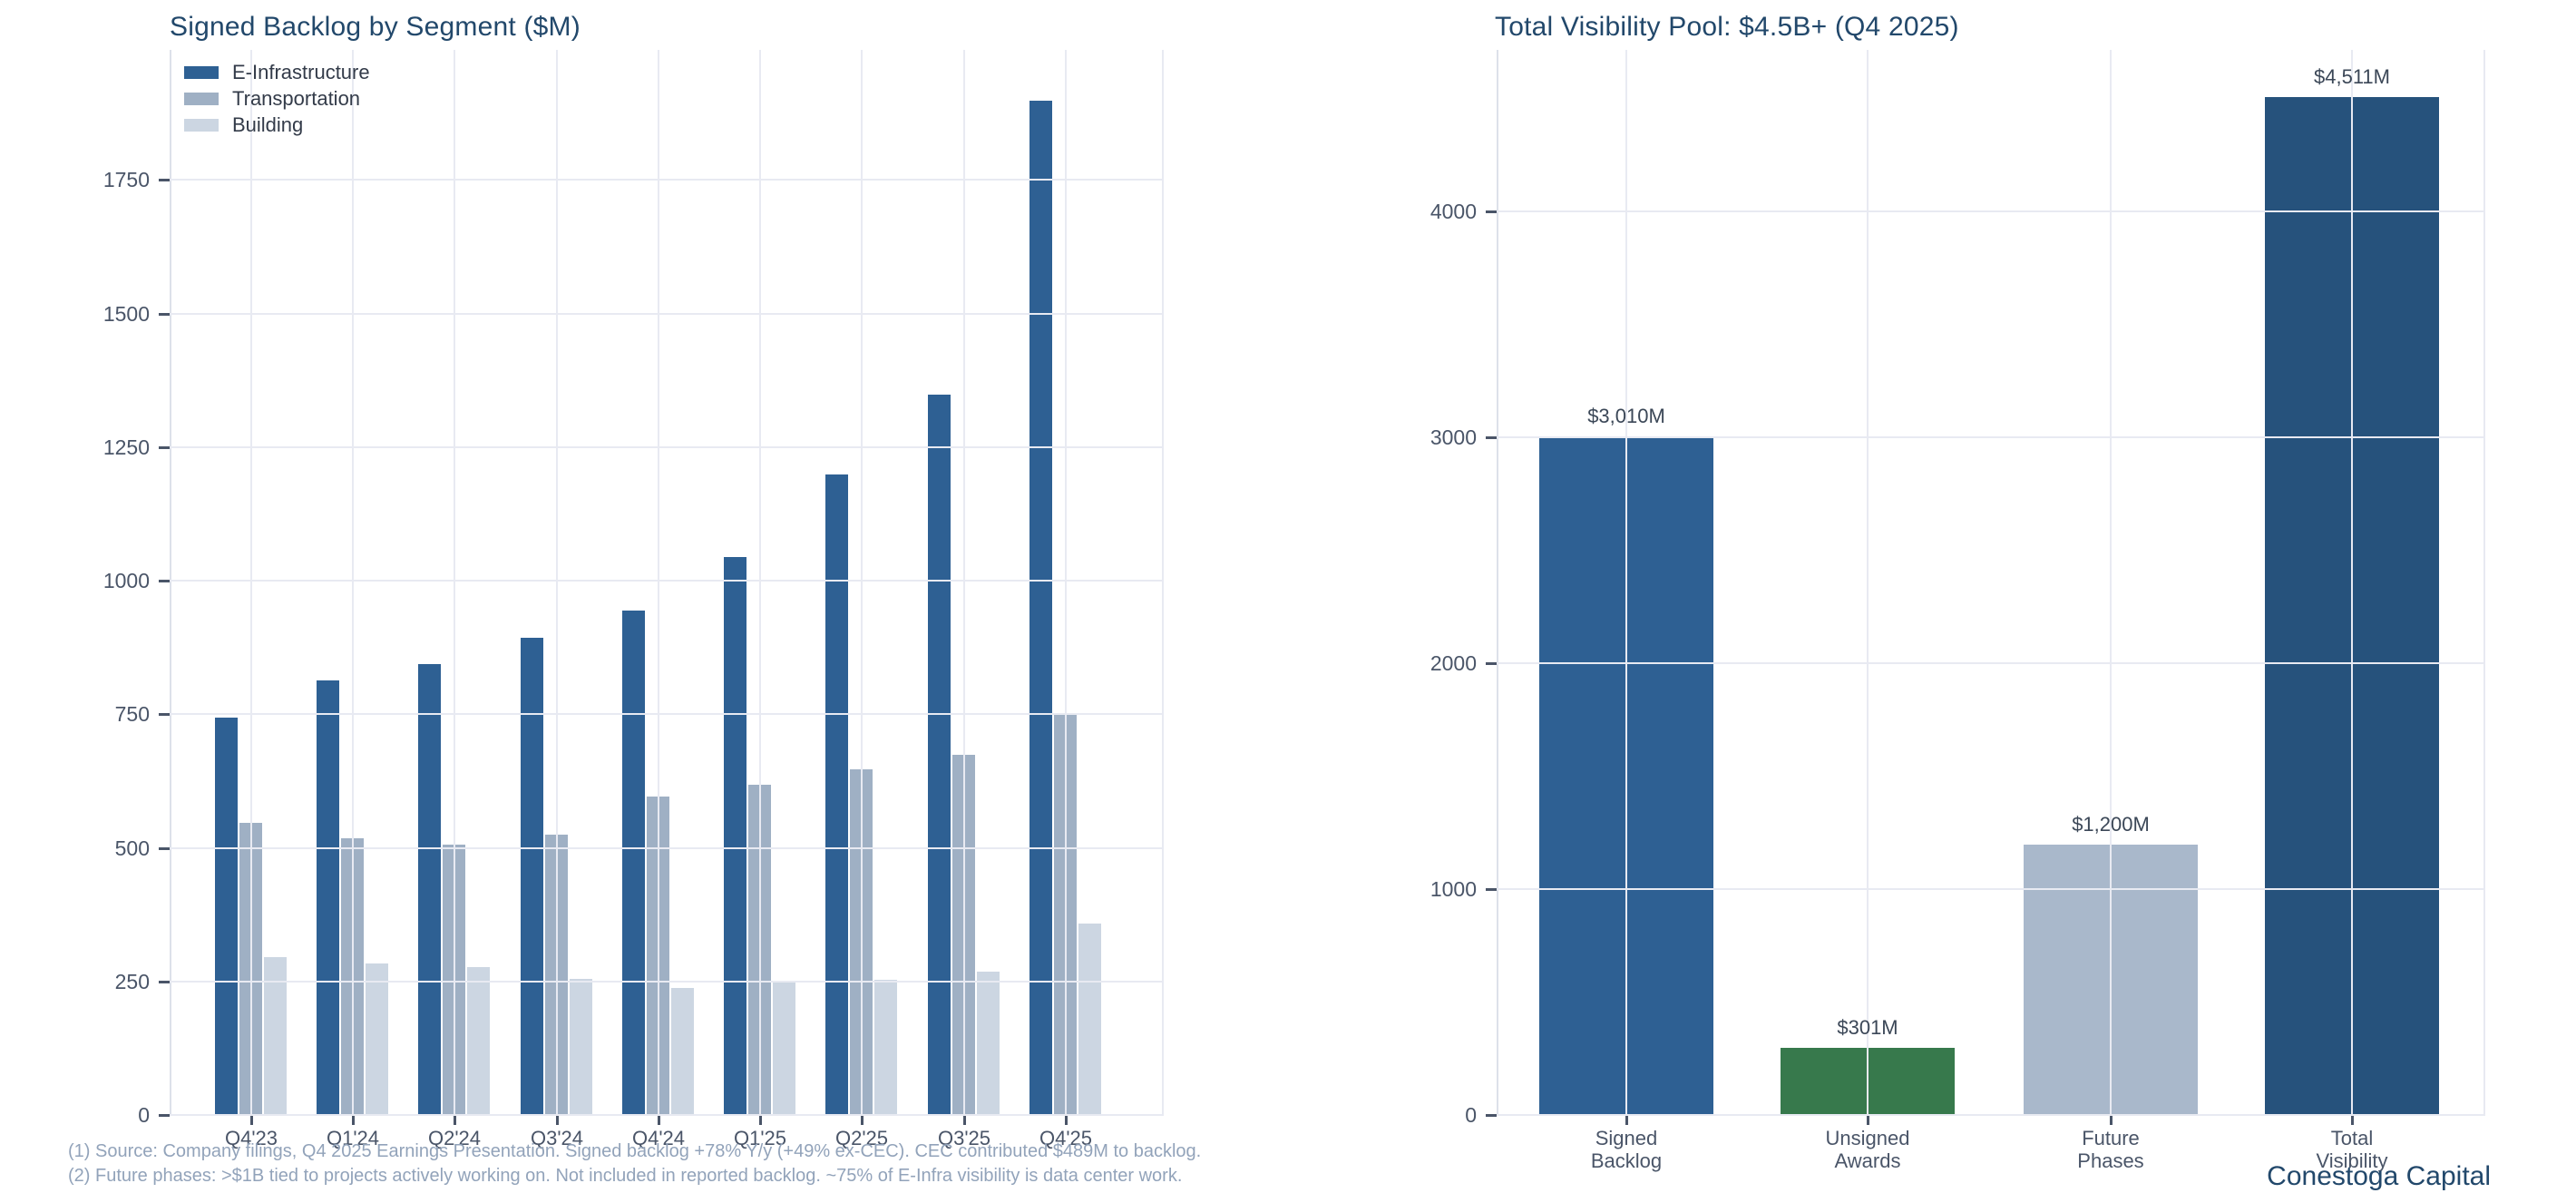 This screenshot has width=2576, height=1193. I want to click on legend: E-Infrastructure Transportation Building, so click(277, 98).